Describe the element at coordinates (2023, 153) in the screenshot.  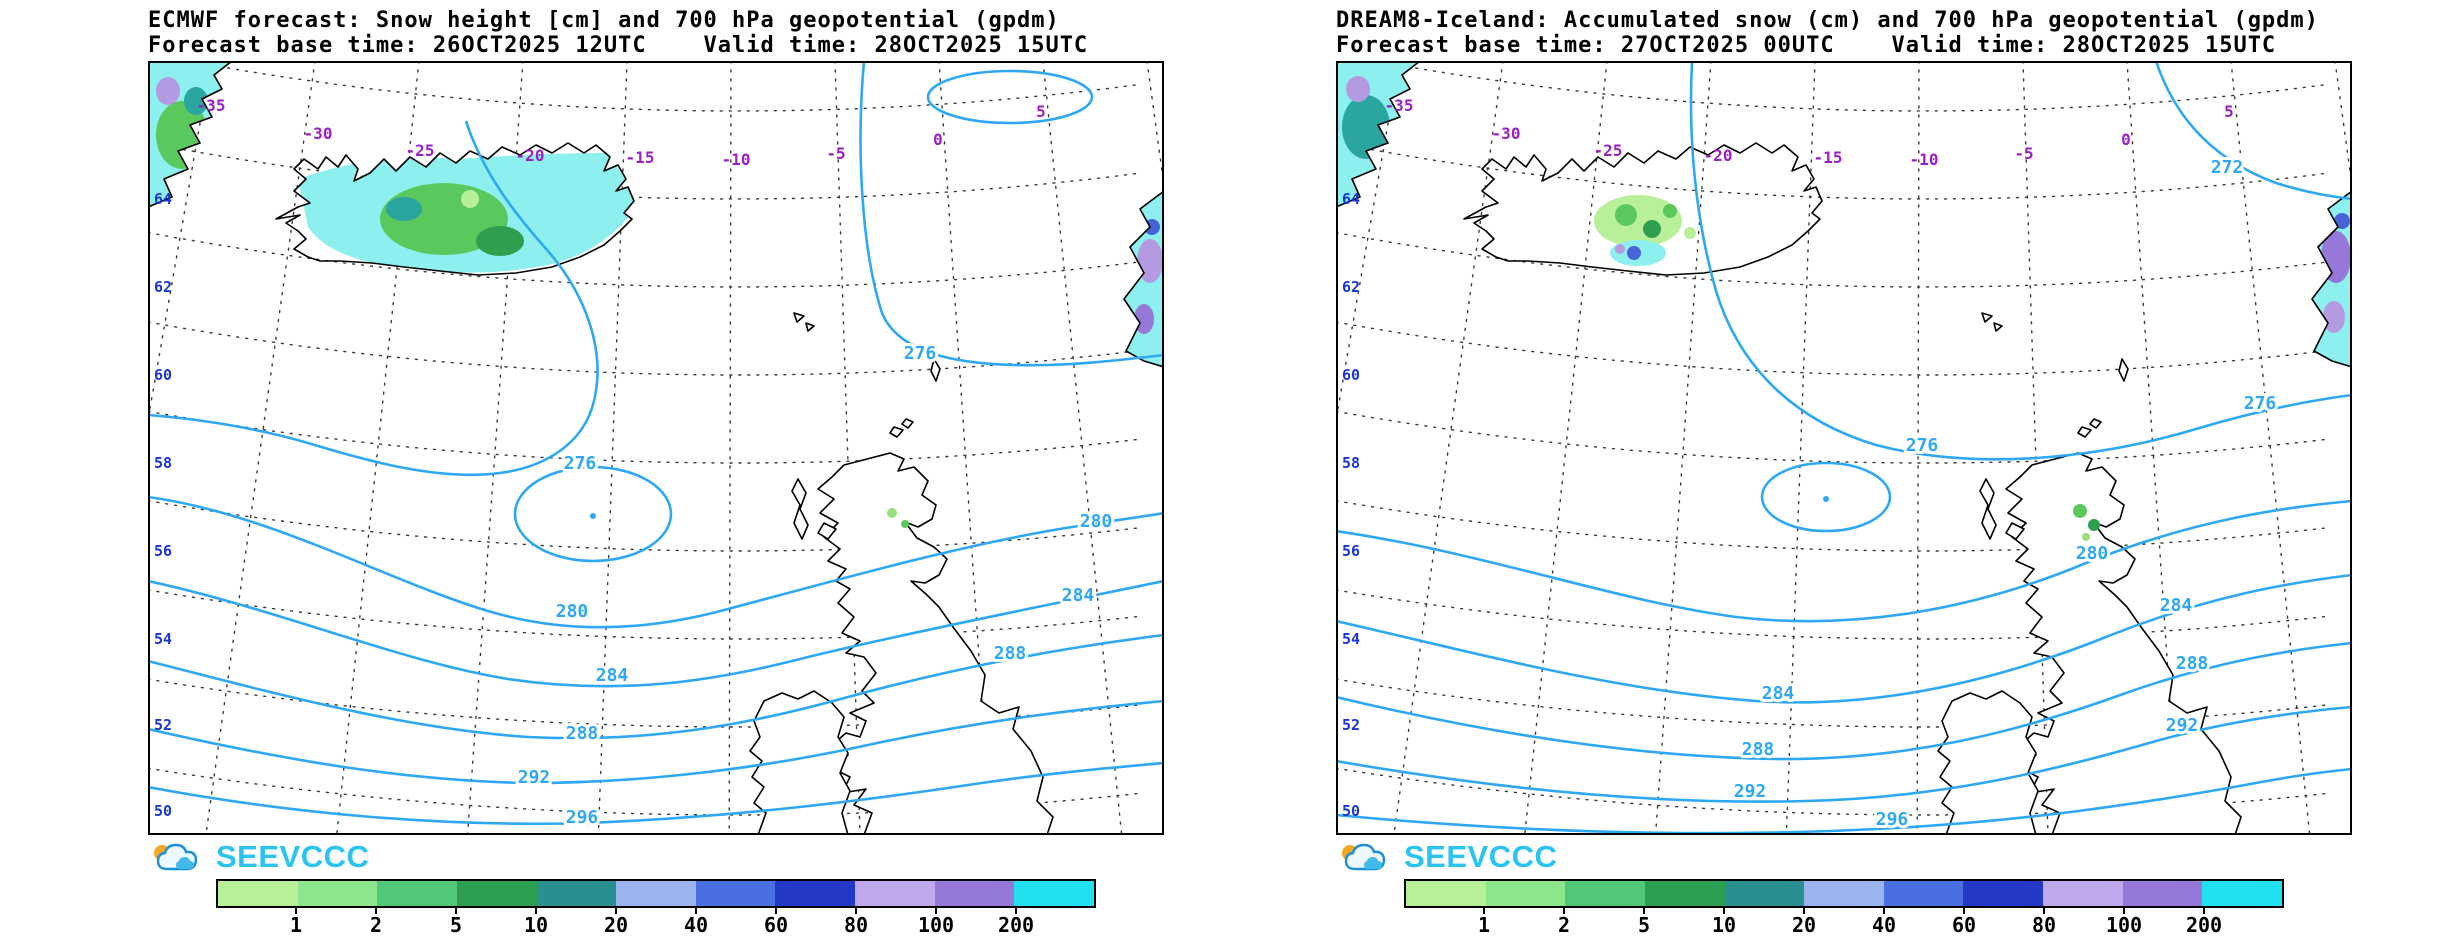
I see `lon-label: -5` at that location.